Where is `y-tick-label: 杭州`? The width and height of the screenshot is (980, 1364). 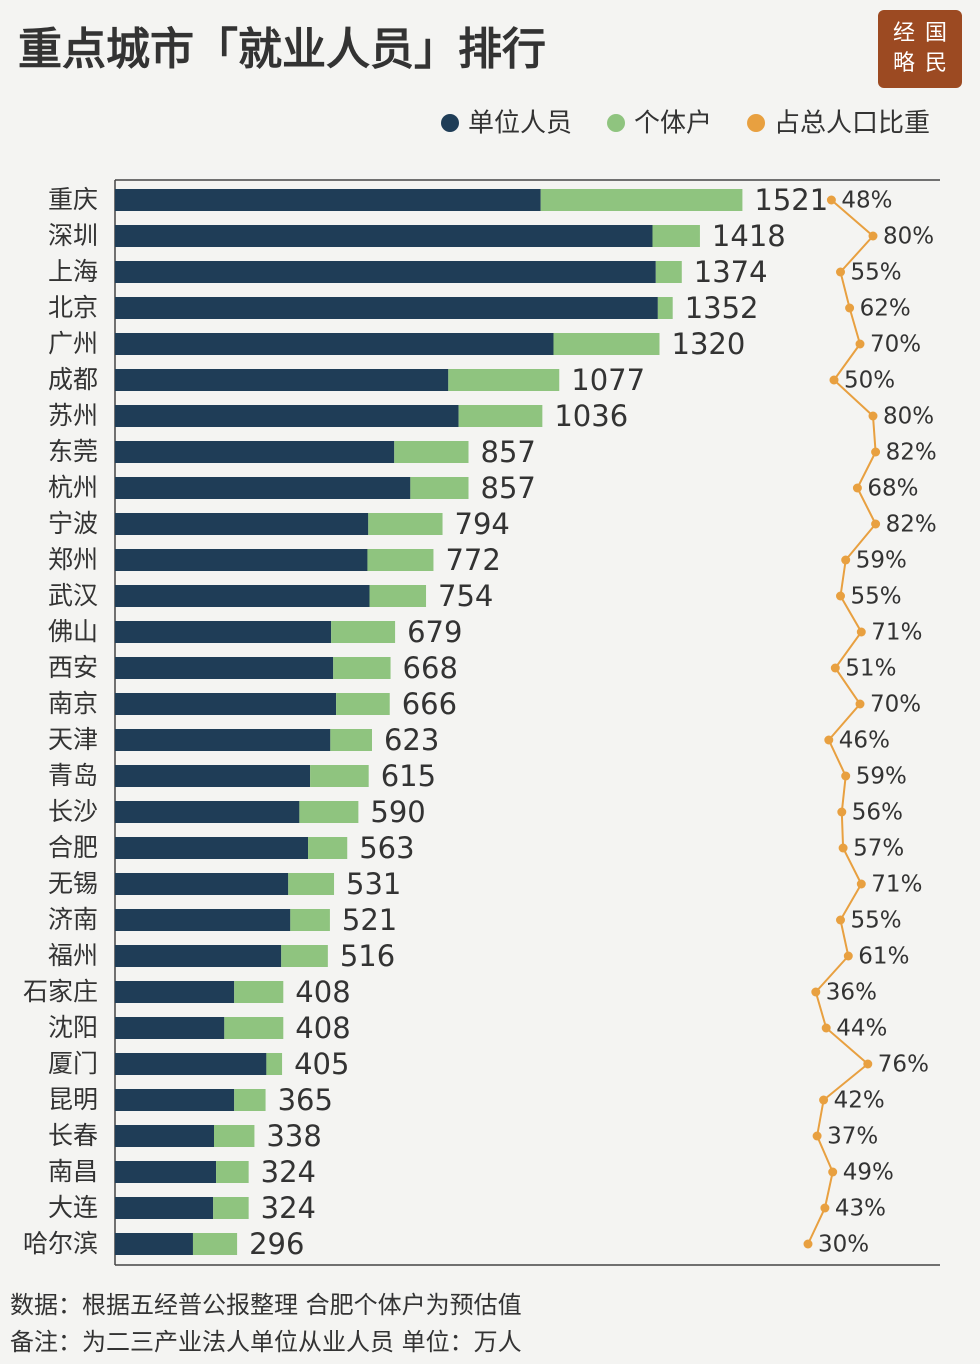 y-tick-label: 杭州 is located at coordinates (73, 487).